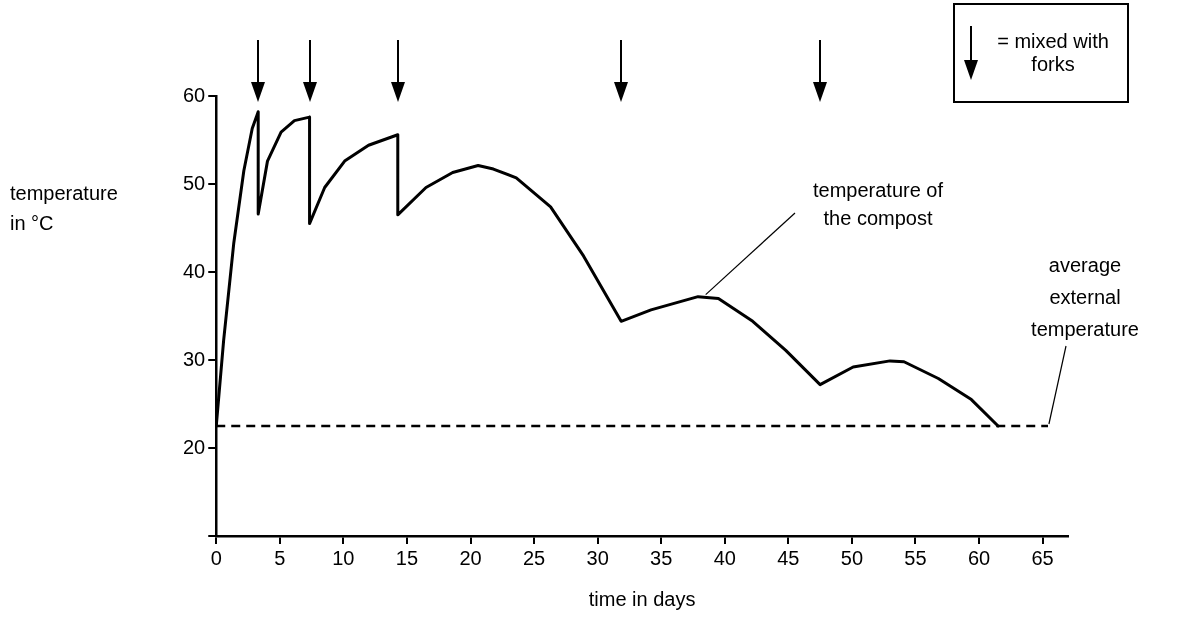 This screenshot has height=627, width=1177. I want to click on y-tick-label: 20, so click(194, 446).